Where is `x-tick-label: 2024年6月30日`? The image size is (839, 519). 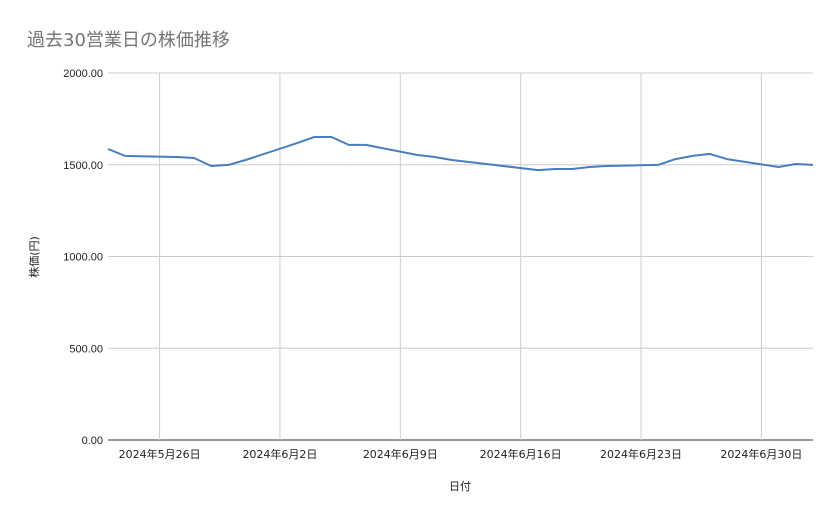 x-tick-label: 2024年6月30日 is located at coordinates (761, 454).